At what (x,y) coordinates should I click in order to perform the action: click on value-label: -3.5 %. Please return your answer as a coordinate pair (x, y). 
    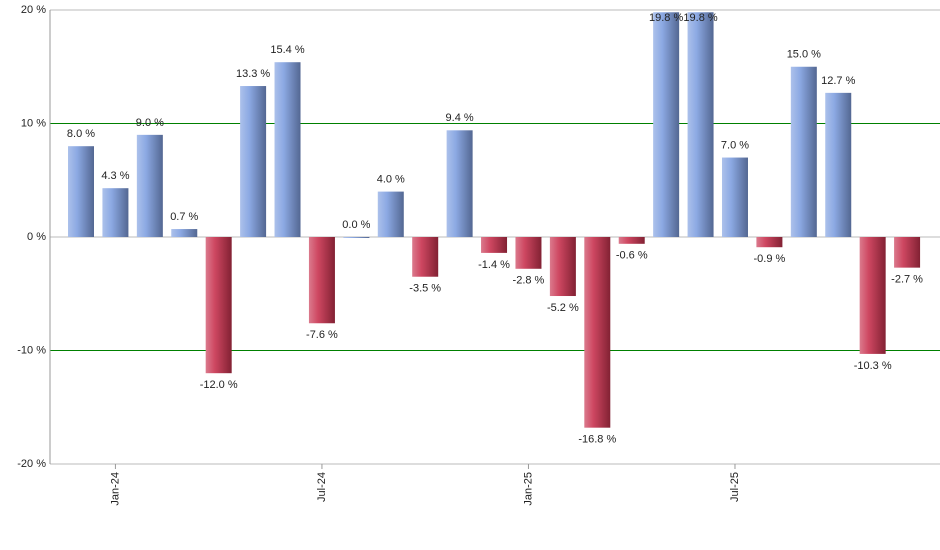
    Looking at the image, I should click on (425, 289).